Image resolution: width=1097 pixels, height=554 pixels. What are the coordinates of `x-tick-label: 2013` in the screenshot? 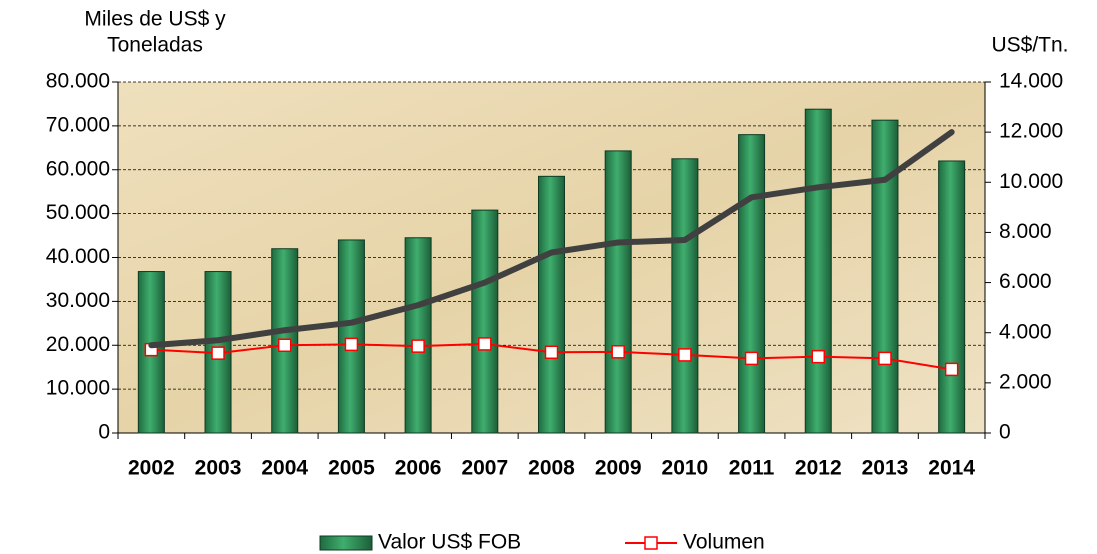 It's located at (885, 468).